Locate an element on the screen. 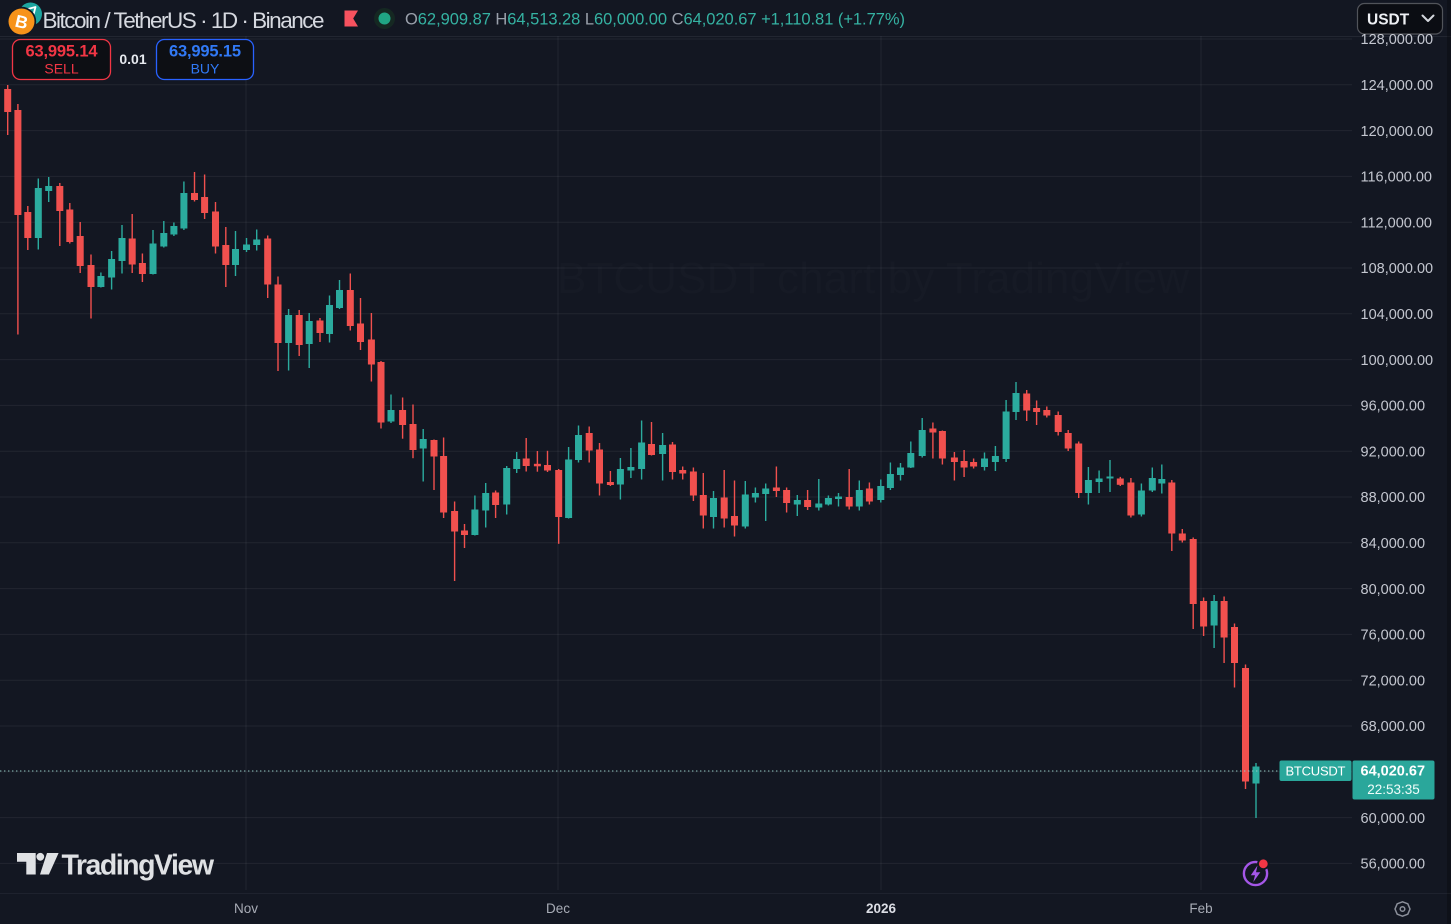 The height and width of the screenshot is (924, 1451). svg-text: 63,995.15 is located at coordinates (205, 52).